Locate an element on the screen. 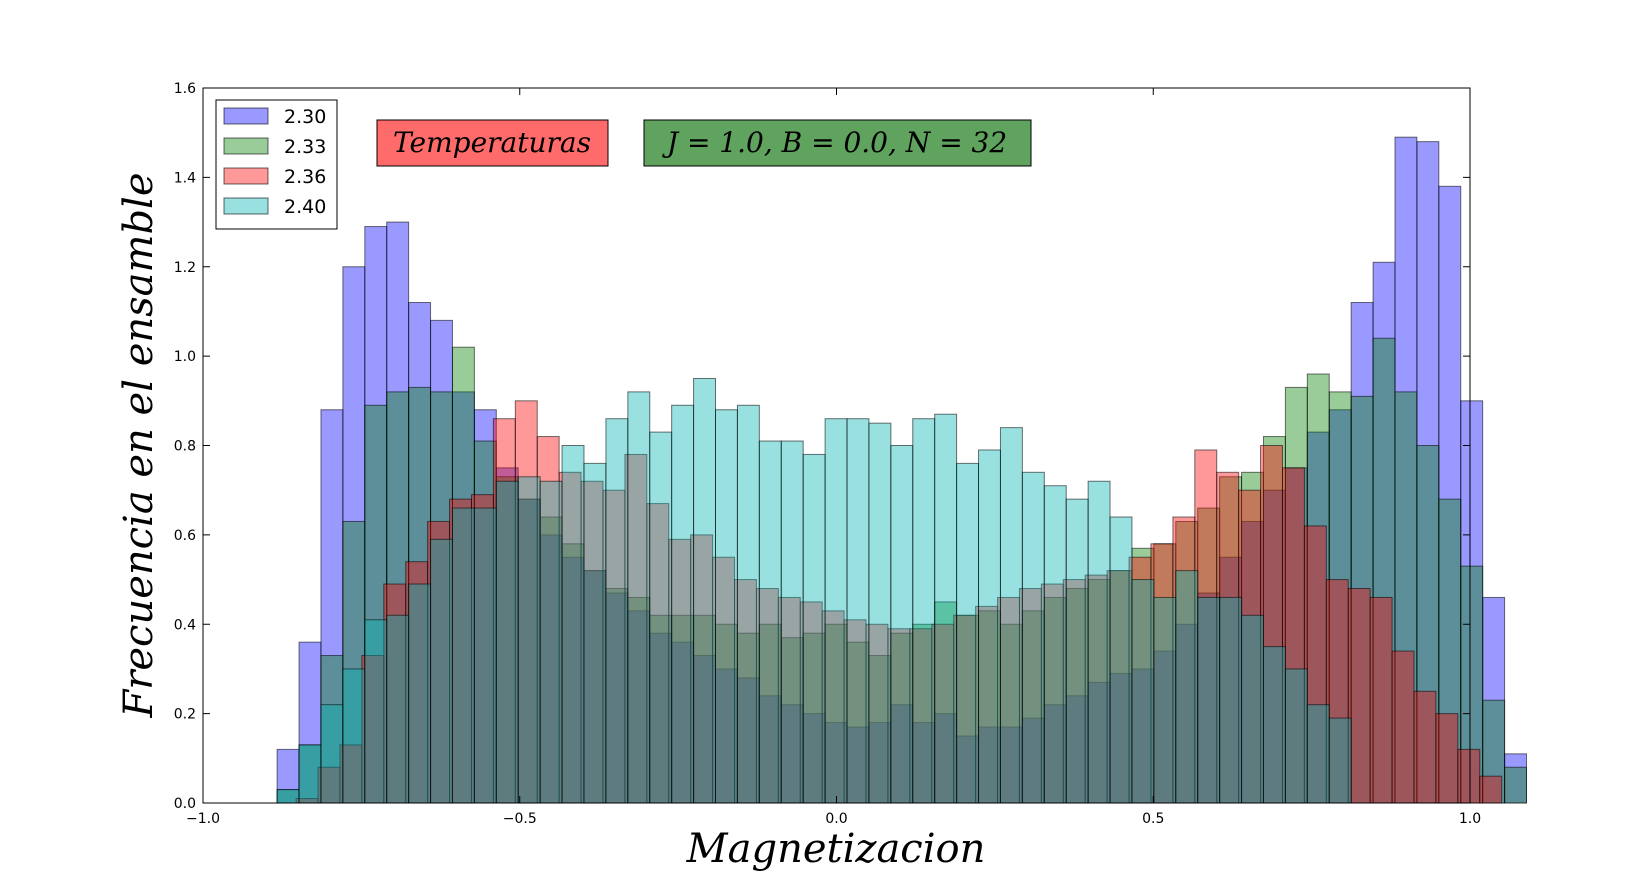 This screenshot has width=1626, height=887. legend-label: 2.30 is located at coordinates (305, 117).